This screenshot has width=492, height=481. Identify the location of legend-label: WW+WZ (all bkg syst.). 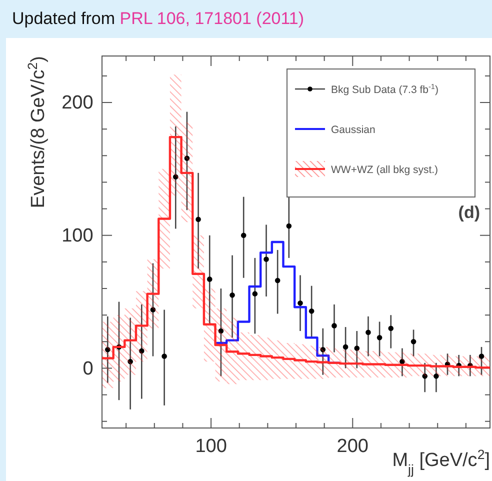
(384, 170).